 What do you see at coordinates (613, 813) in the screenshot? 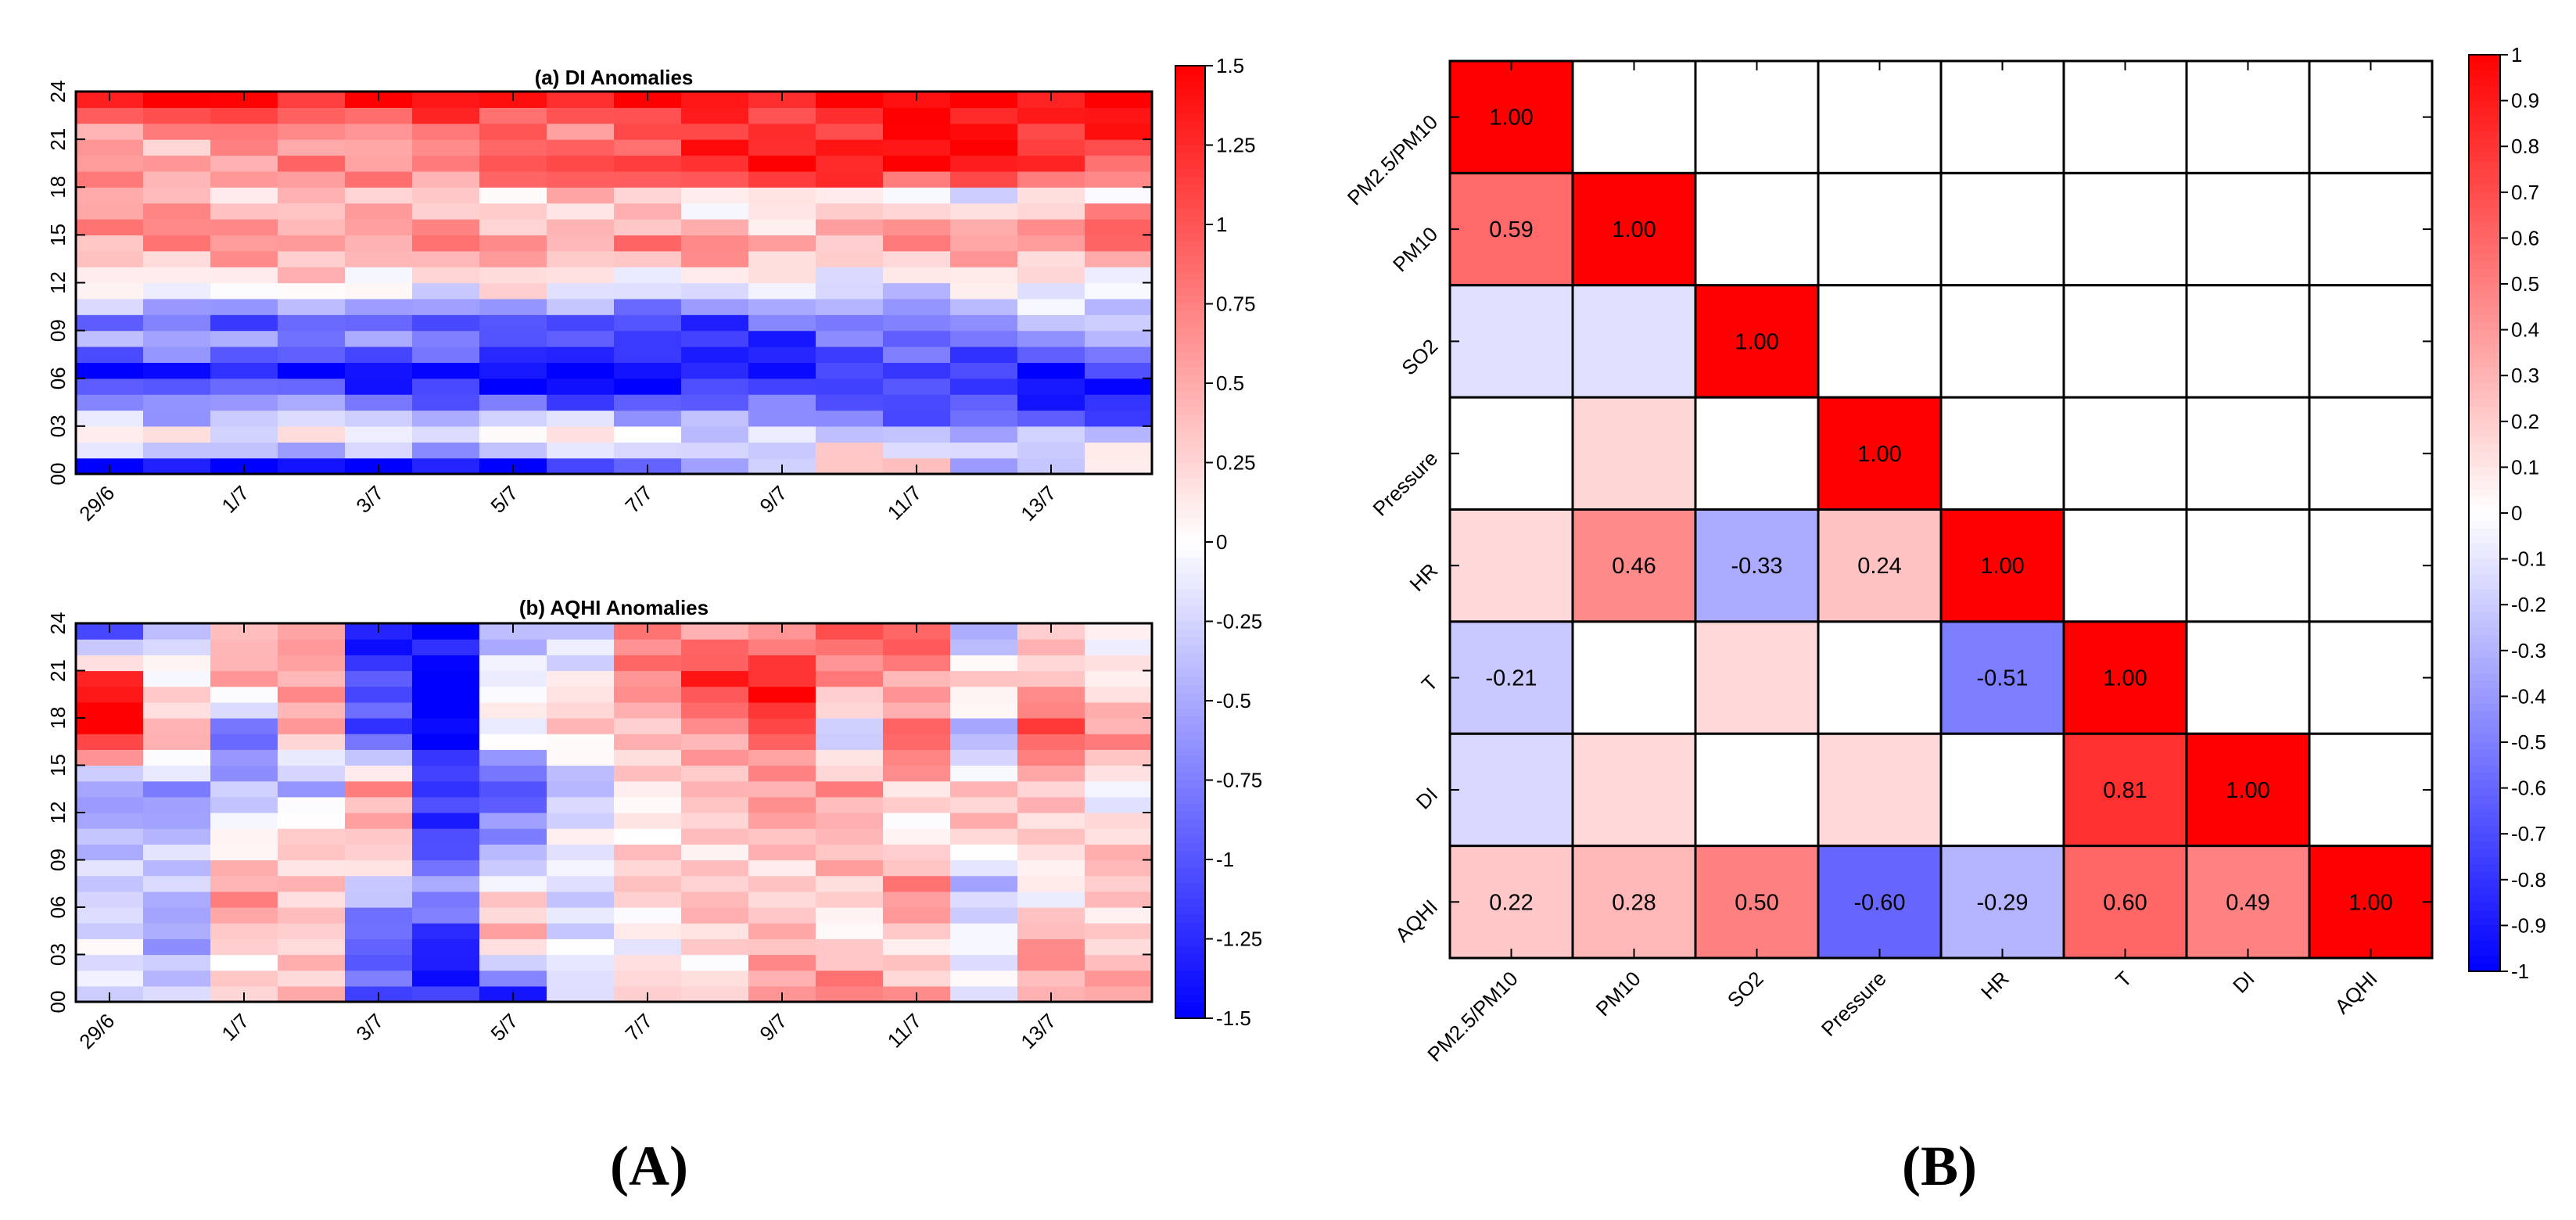
I see `aqhi-plot-frame` at bounding box center [613, 813].